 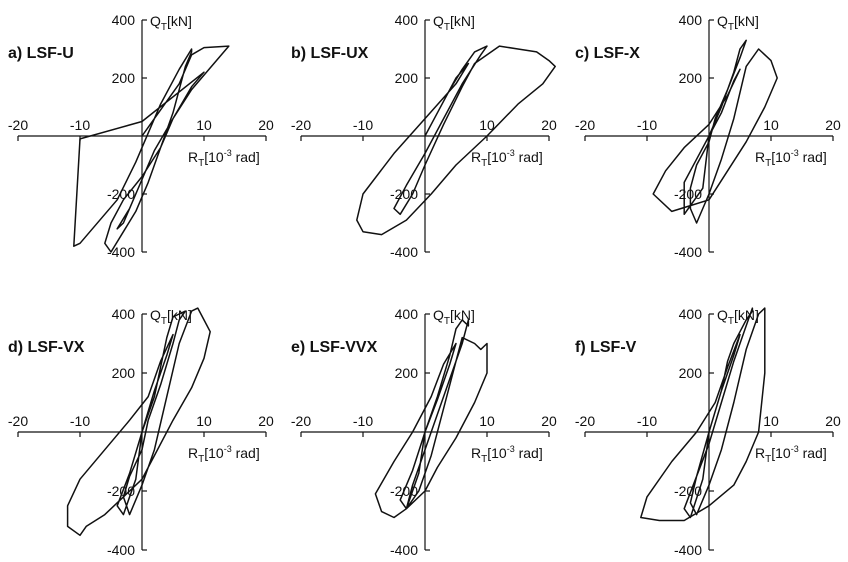 I want to click on panel-label: a) LSF-U, so click(x=41, y=53).